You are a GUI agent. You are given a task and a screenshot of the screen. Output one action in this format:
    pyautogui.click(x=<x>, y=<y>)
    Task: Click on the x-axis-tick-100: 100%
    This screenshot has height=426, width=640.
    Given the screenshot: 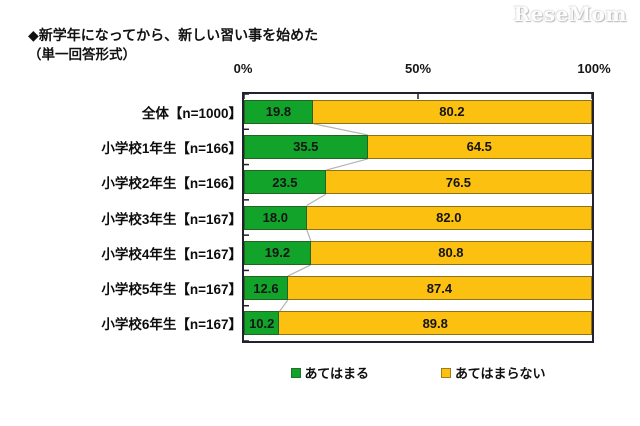 What is the action you would take?
    pyautogui.click(x=594, y=68)
    